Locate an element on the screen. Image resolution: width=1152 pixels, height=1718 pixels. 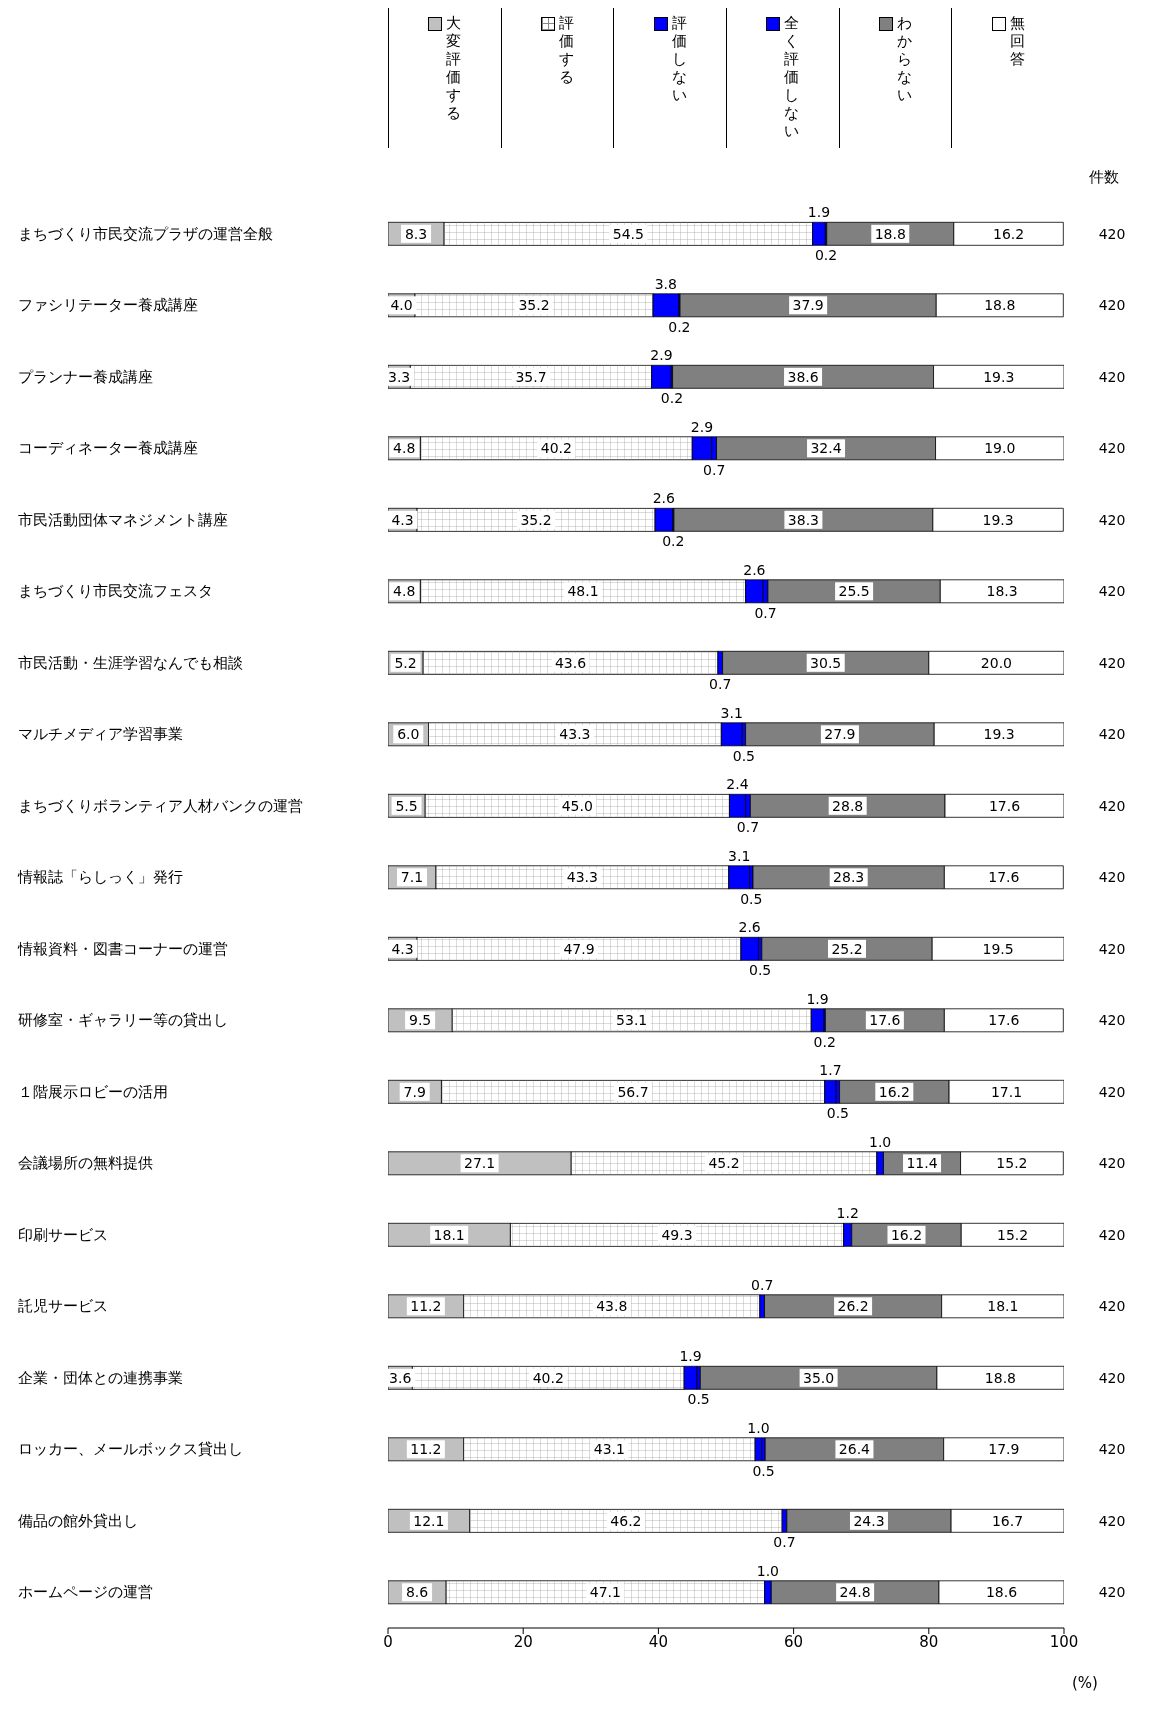
y-tick-label: 備品の館外貸出し is located at coordinates (78, 1520).